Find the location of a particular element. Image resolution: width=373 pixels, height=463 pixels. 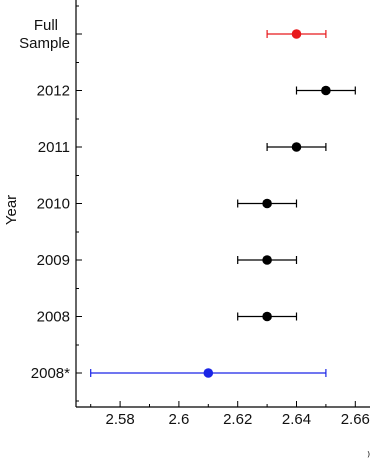

y-tick-label: 2012 is located at coordinates (53, 91).